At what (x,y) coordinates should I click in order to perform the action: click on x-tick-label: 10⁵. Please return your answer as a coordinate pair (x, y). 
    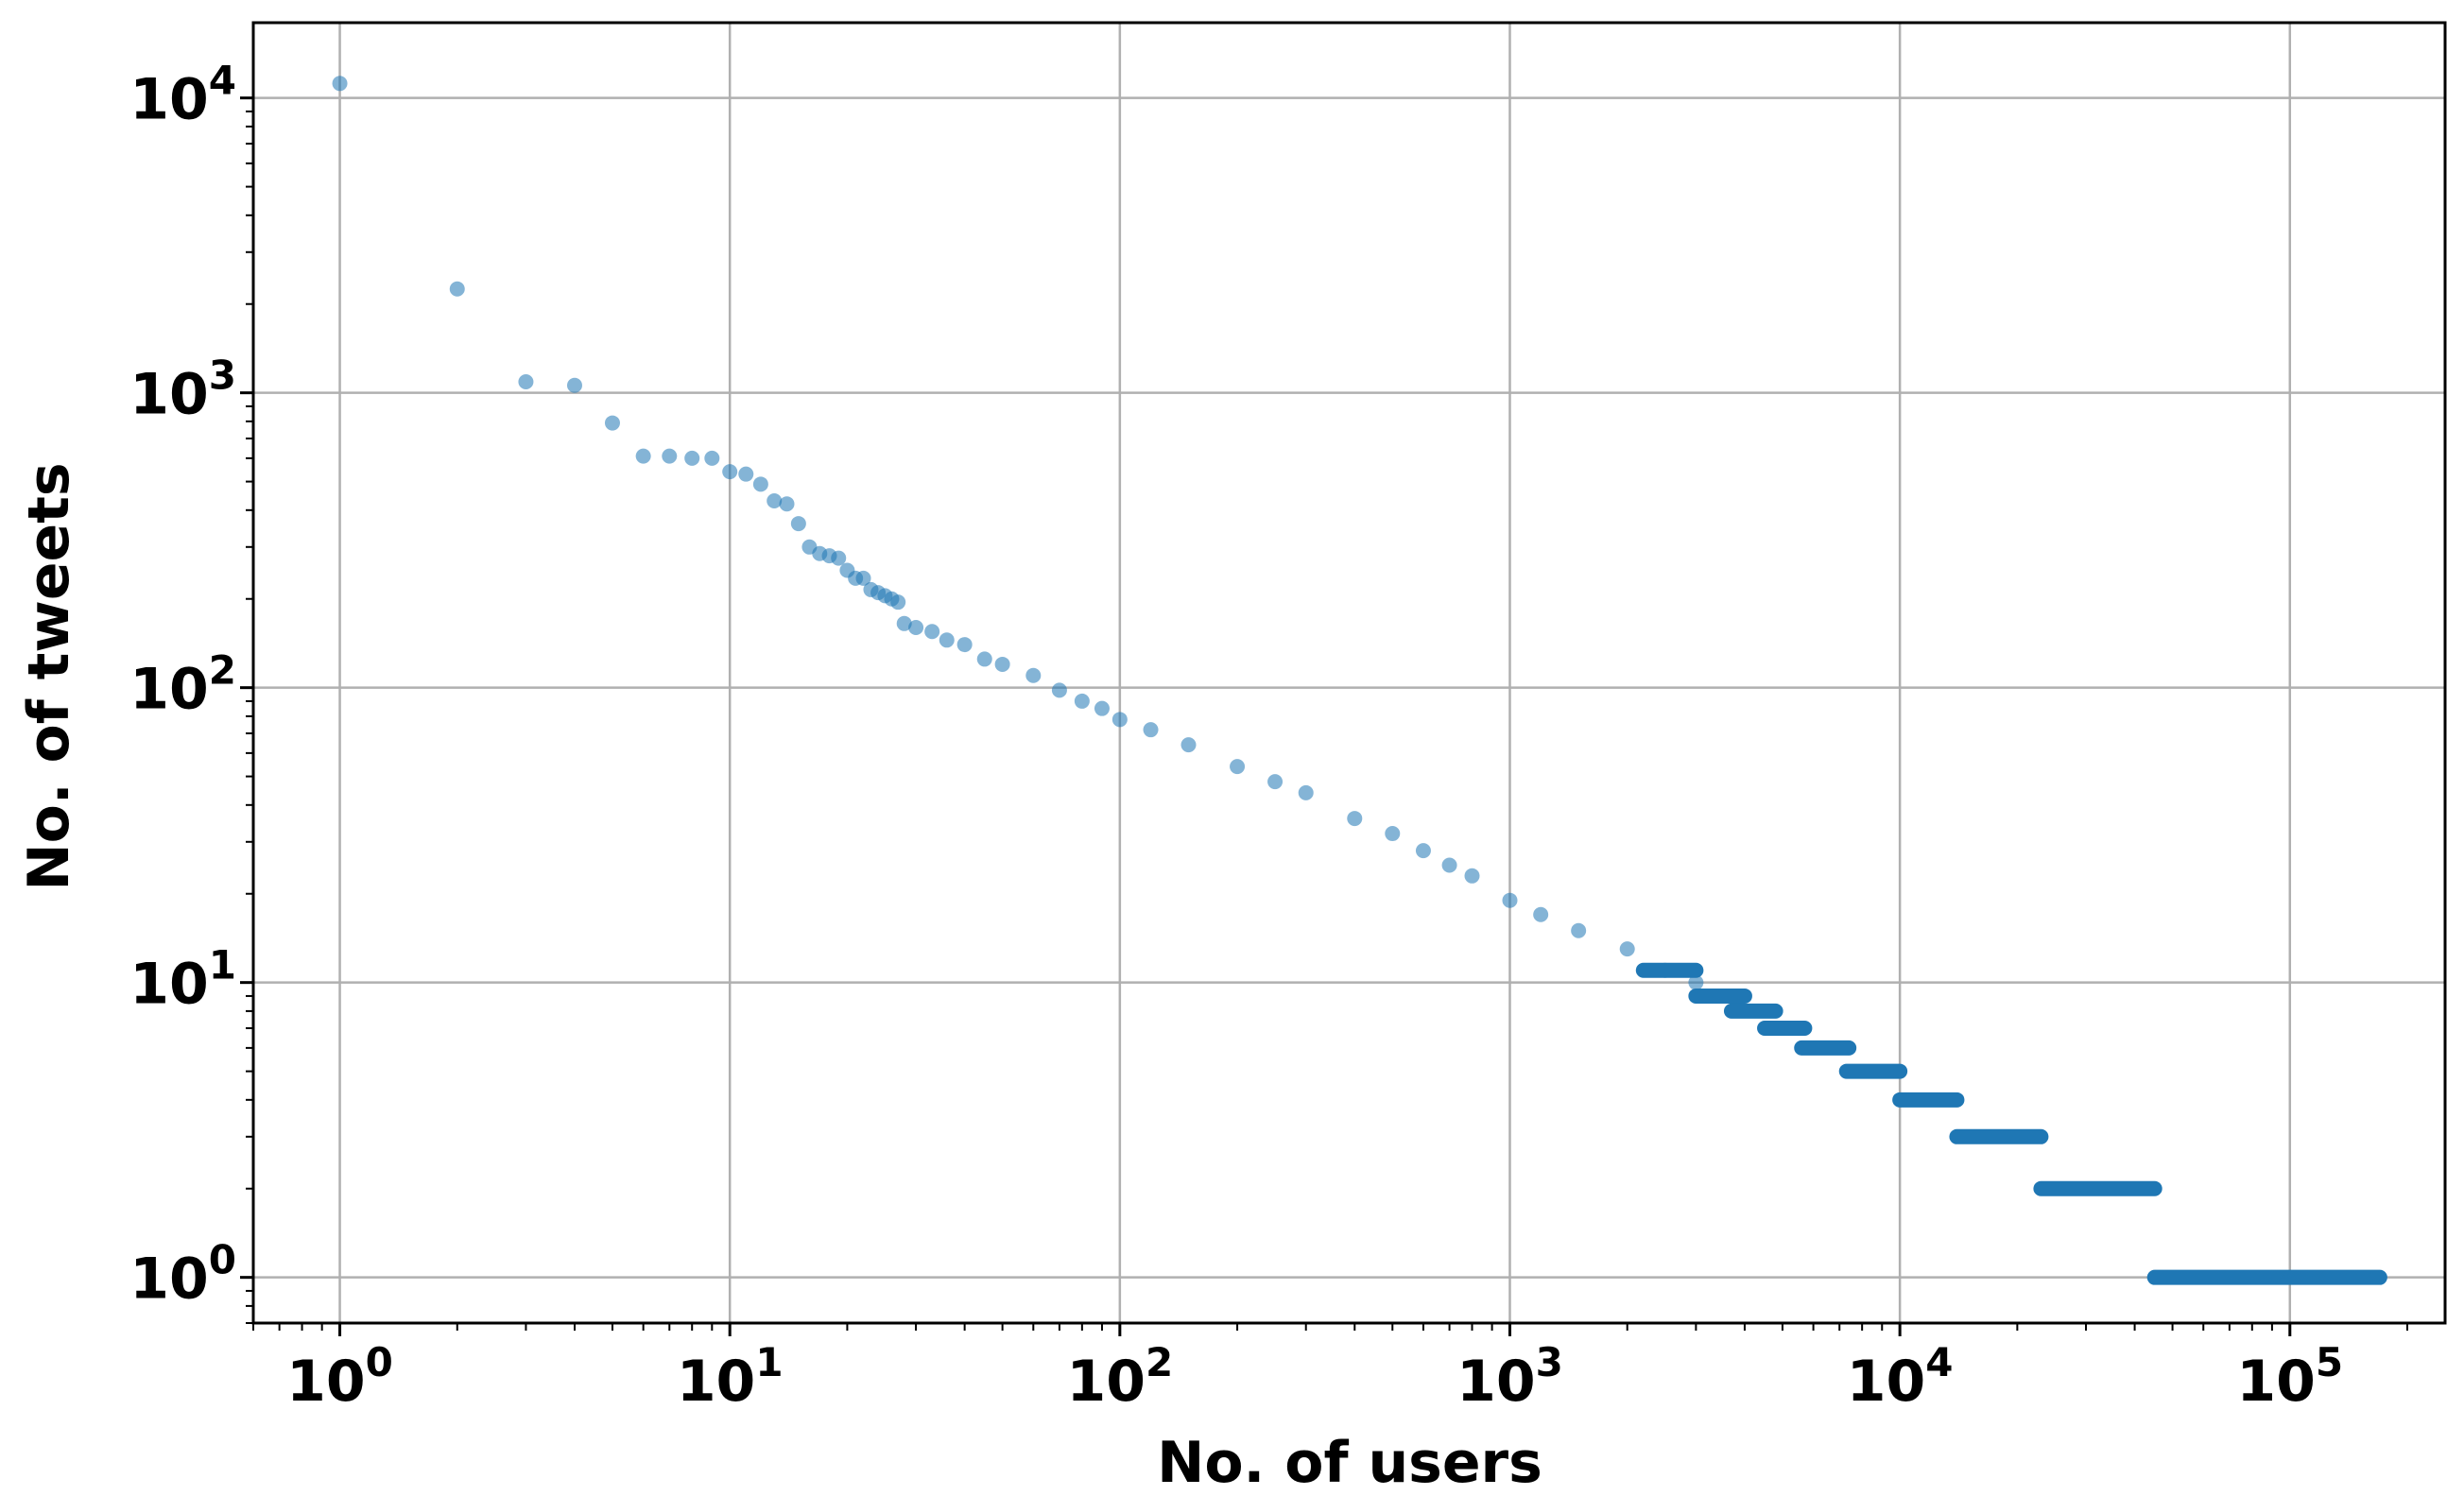
    Looking at the image, I should click on (2289, 1377).